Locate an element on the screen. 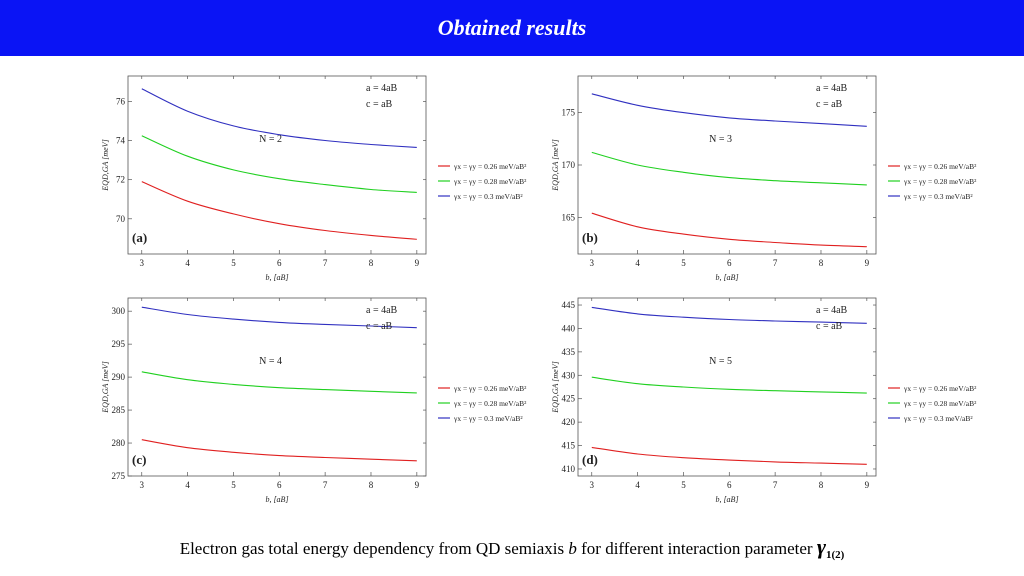 The height and width of the screenshot is (576, 1024). y-tick-label: 300 is located at coordinates (119, 311).